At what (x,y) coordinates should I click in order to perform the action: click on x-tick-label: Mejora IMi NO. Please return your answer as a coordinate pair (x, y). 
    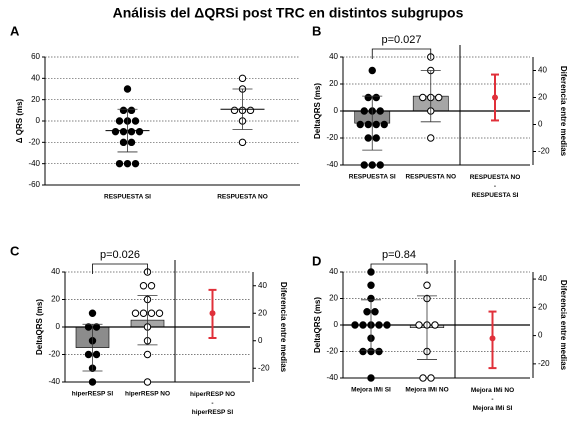
    Looking at the image, I should click on (426, 390).